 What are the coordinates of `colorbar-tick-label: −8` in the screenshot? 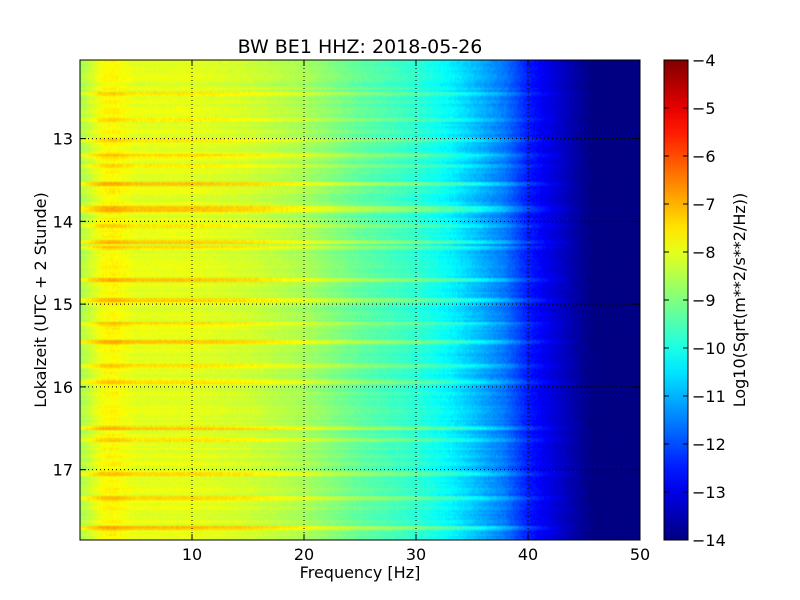 It's located at (704, 252).